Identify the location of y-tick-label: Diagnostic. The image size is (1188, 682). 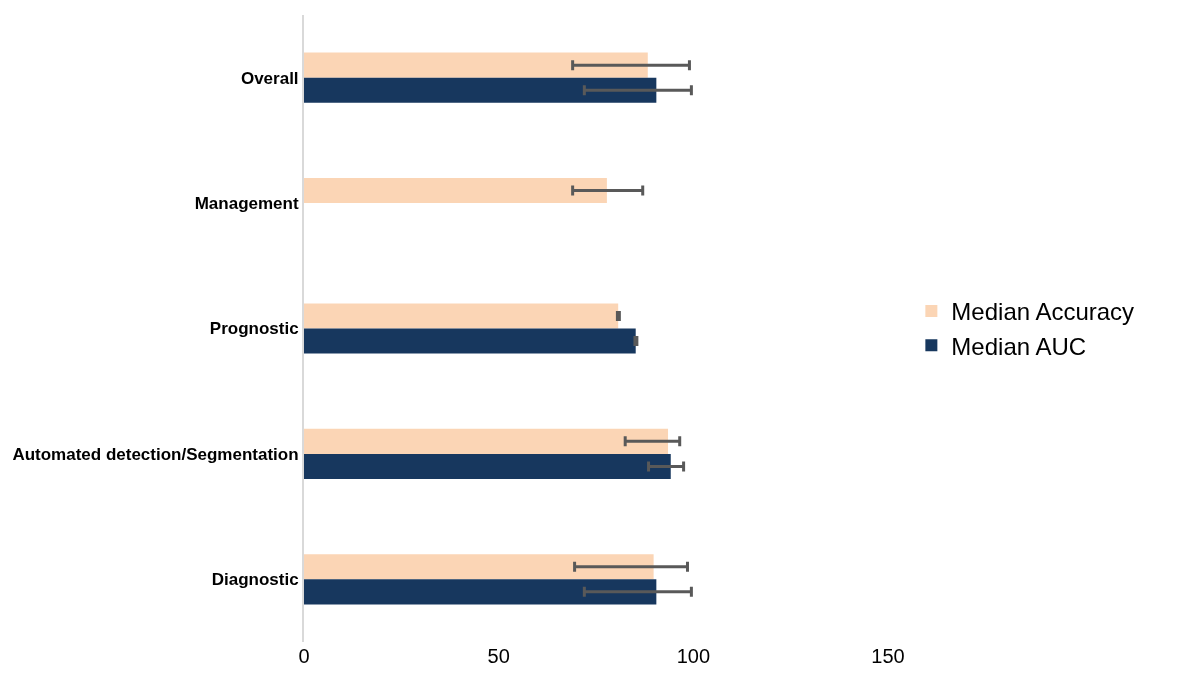
(255, 580).